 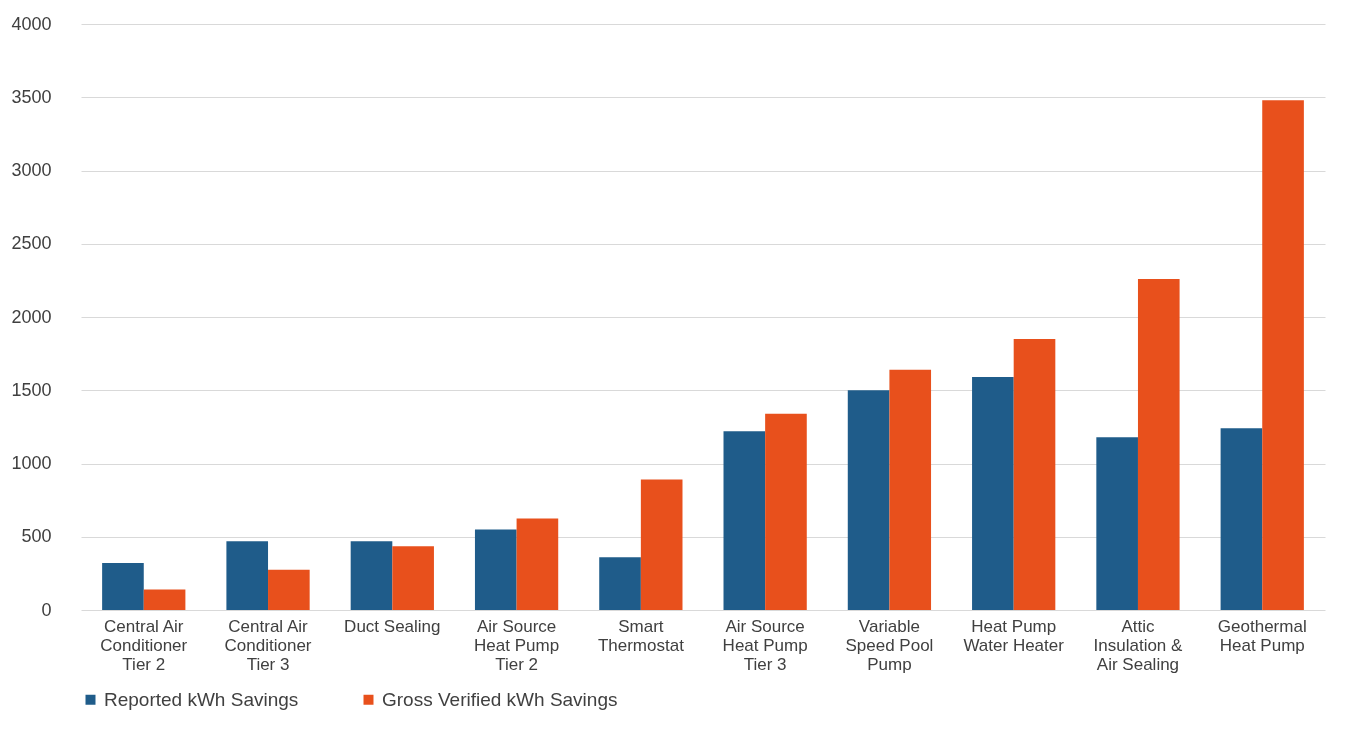 I want to click on x-tick-label: Air Source Heat Pump Tier 3, so click(x=765, y=645).